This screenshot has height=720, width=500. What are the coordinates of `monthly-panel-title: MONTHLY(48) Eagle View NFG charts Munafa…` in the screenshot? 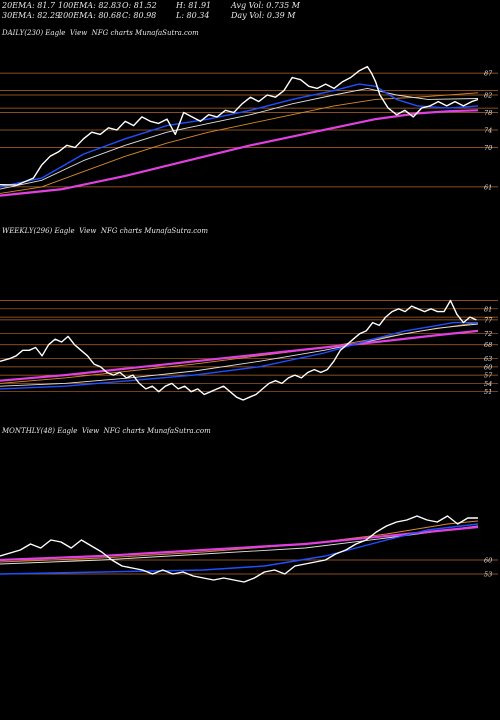 It's located at (106, 431).